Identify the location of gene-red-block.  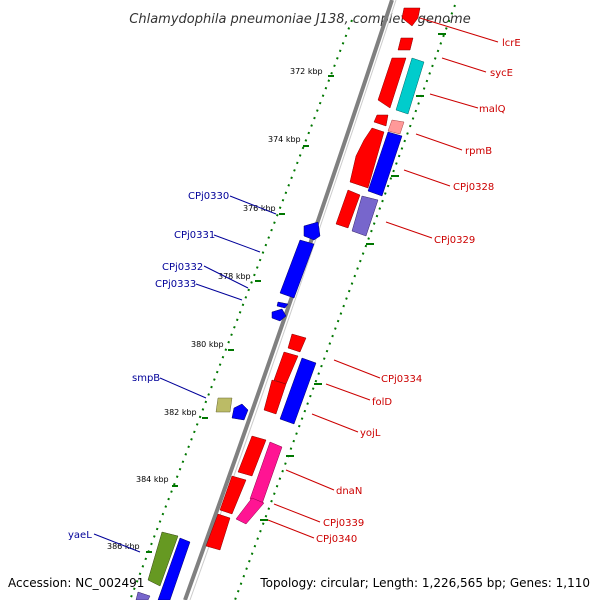
(348, 209).